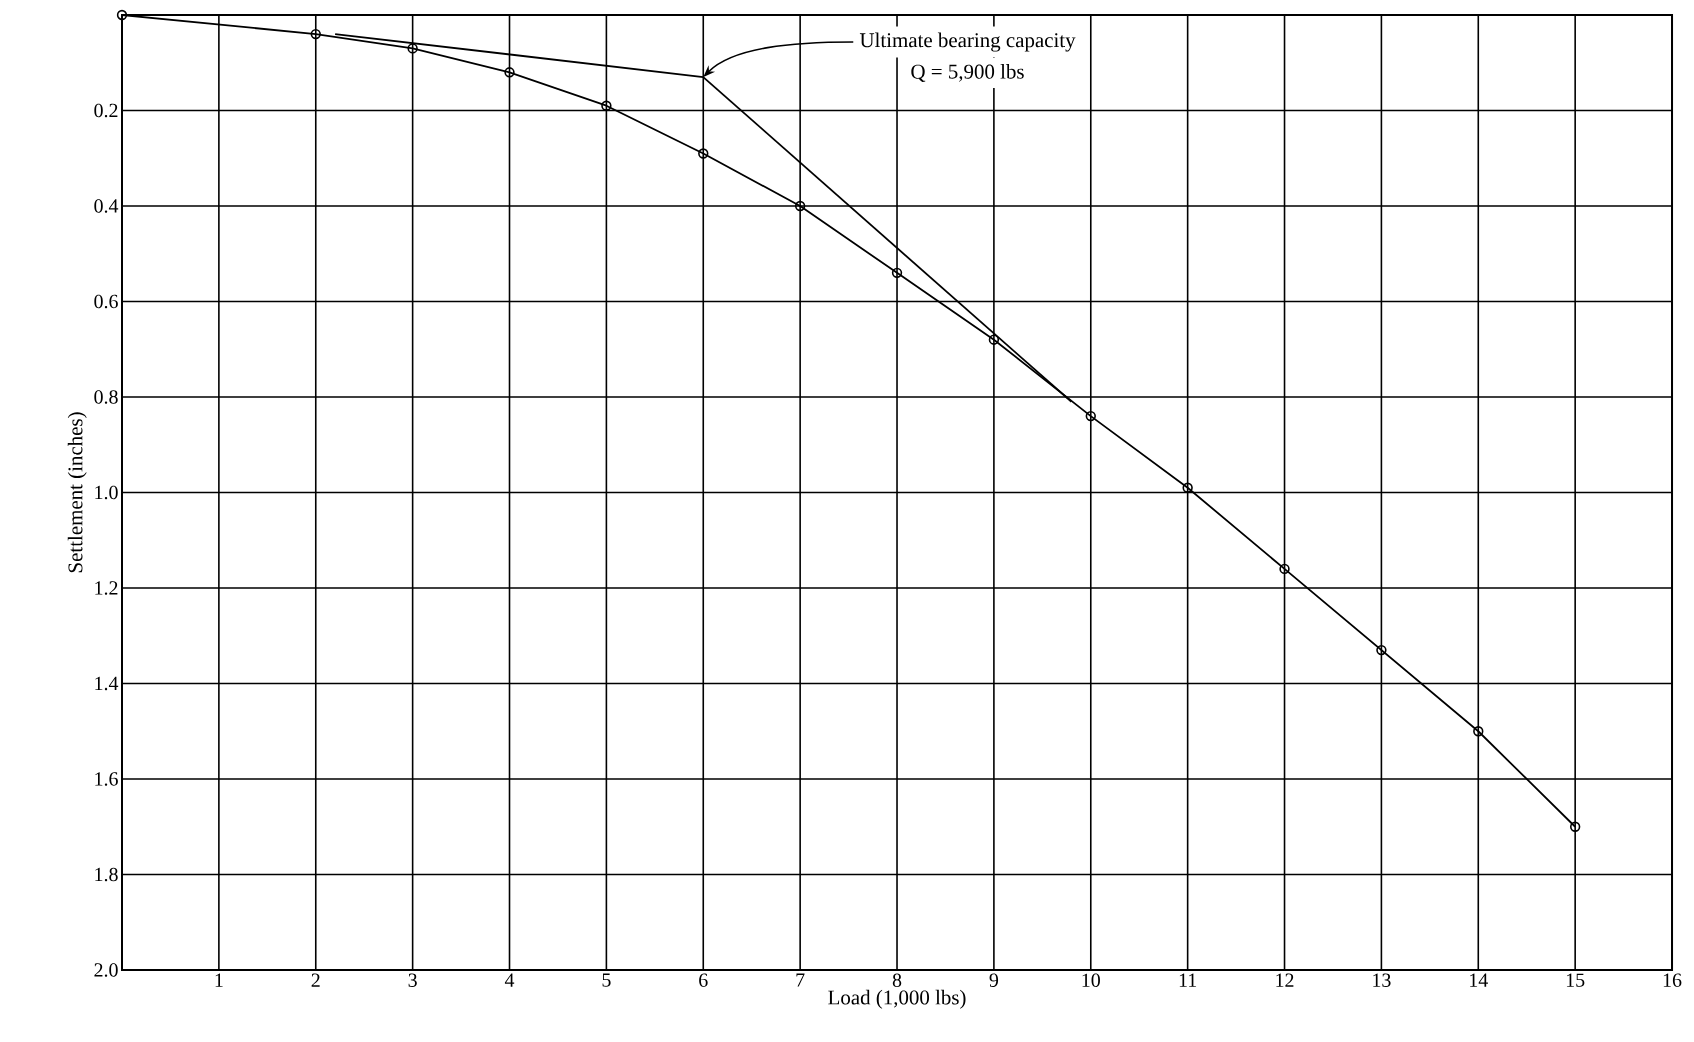  Describe the element at coordinates (1575, 980) in the screenshot. I see `x-tick-label: 15` at that location.